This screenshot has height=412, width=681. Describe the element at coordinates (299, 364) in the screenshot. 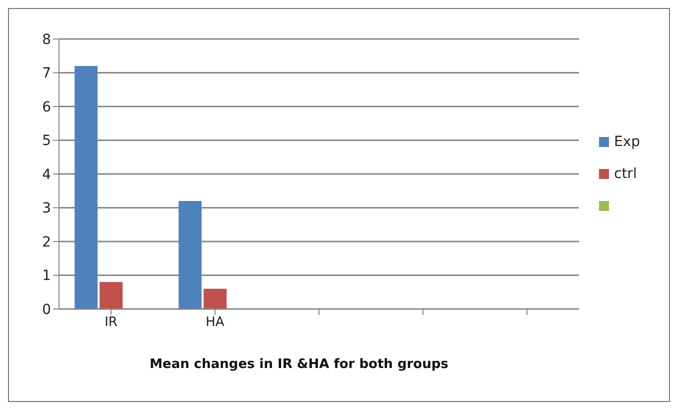

I see `x-axis-title: Mean changes in IR &HA for both groups` at that location.